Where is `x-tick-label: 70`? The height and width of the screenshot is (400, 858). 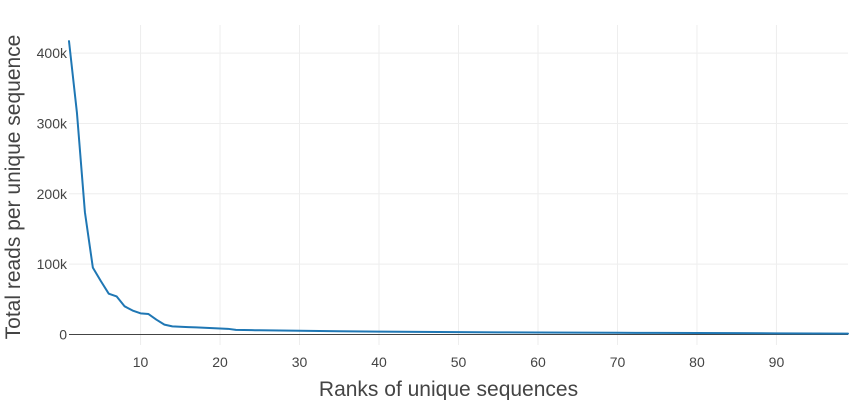 x-tick-label: 70 is located at coordinates (618, 362).